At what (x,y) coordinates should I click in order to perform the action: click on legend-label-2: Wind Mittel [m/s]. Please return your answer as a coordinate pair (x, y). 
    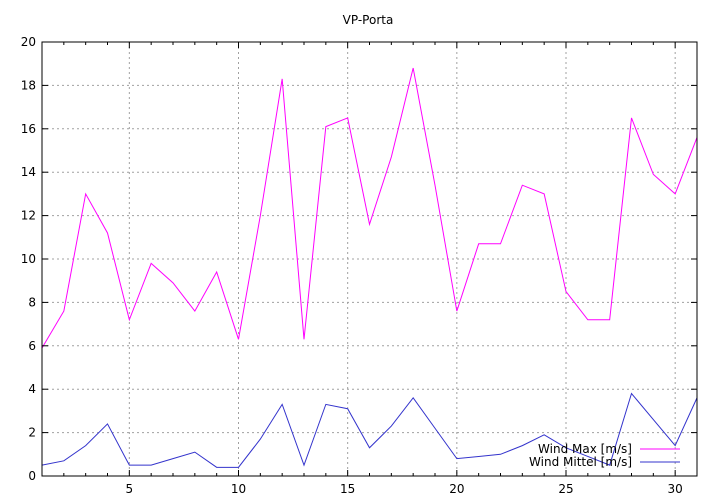
    Looking at the image, I should click on (580, 462).